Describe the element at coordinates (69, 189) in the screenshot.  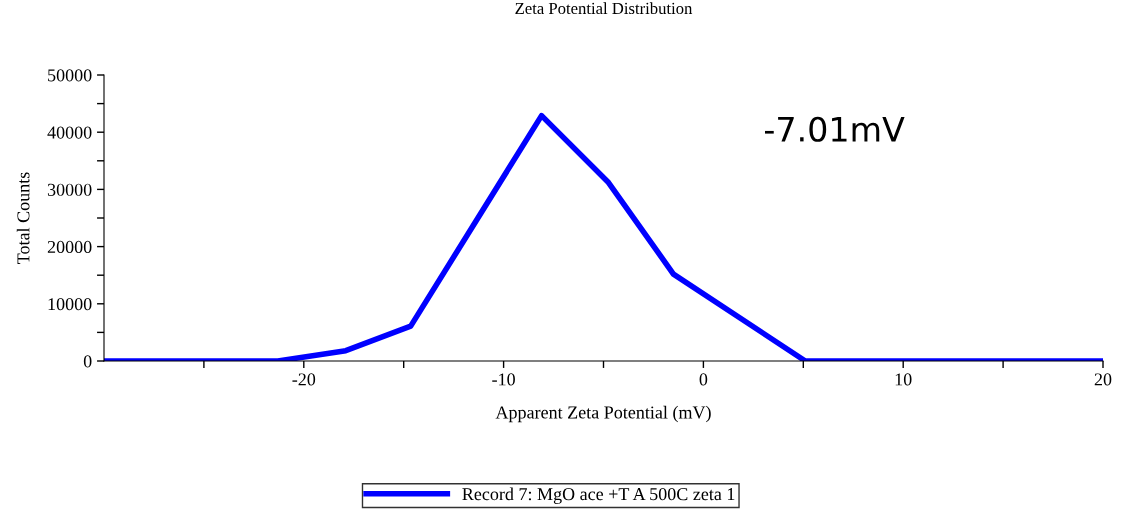
I see `y-tick-label: 30000` at that location.